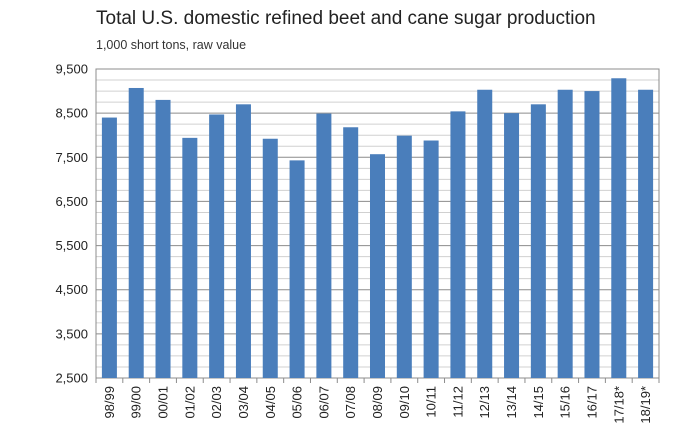 The image size is (683, 444). Describe the element at coordinates (71, 201) in the screenshot. I see `y-tick-label: 6,500` at that location.